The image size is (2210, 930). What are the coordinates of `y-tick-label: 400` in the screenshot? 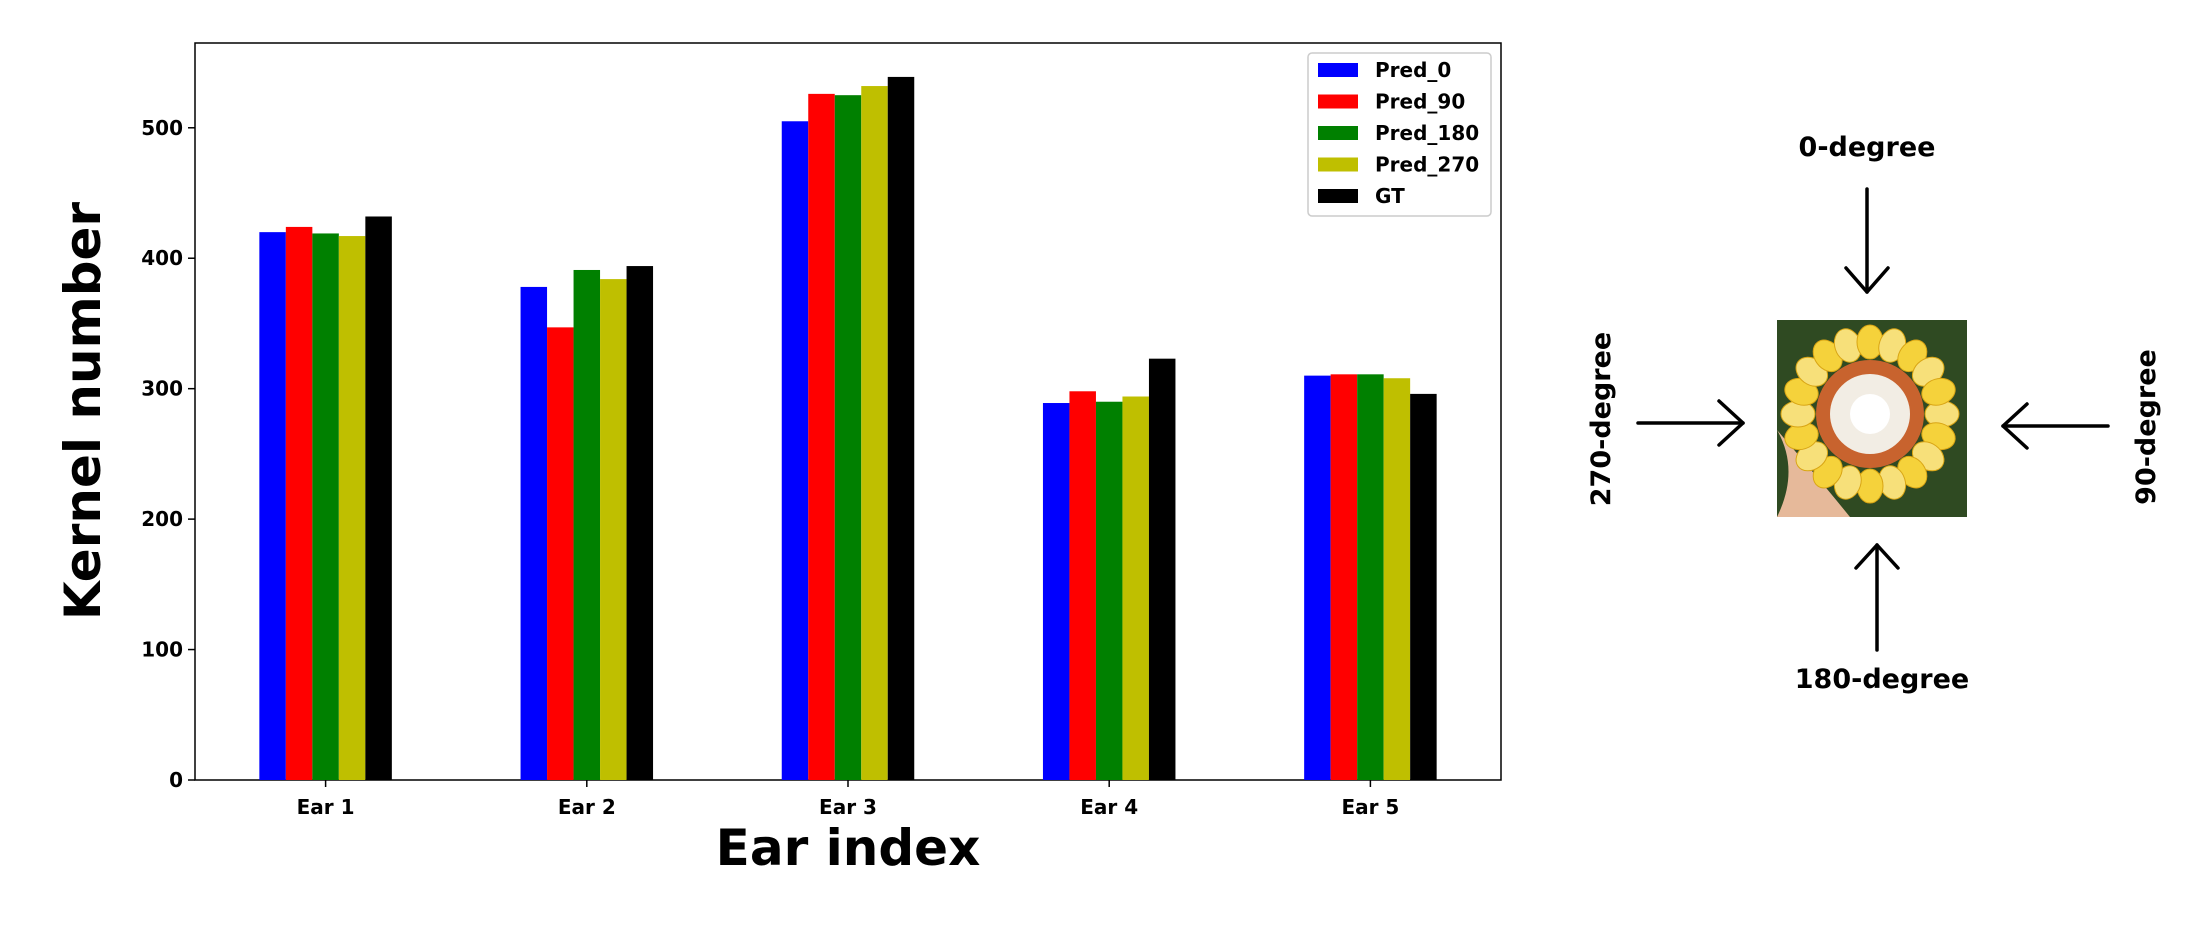 It's located at (162, 258).